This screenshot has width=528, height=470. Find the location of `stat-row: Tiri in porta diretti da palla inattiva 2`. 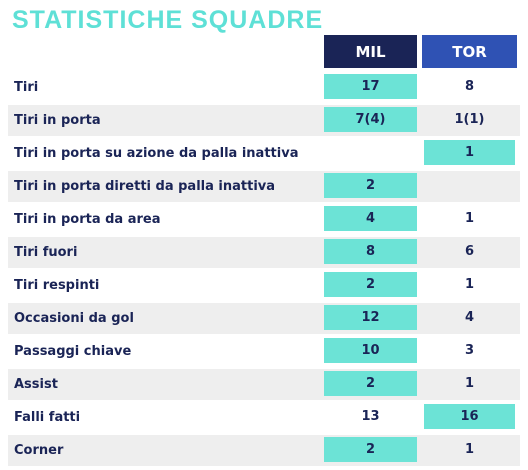

stat-row: Tiri in porta diretti da palla inattiva 2 is located at coordinates (264, 185).